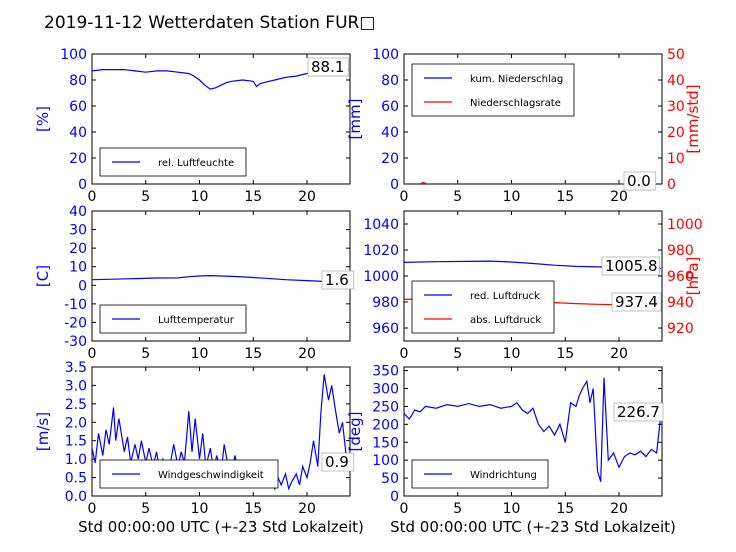  What do you see at coordinates (390, 81) in the screenshot?
I see `y-tick-label: 80` at bounding box center [390, 81].